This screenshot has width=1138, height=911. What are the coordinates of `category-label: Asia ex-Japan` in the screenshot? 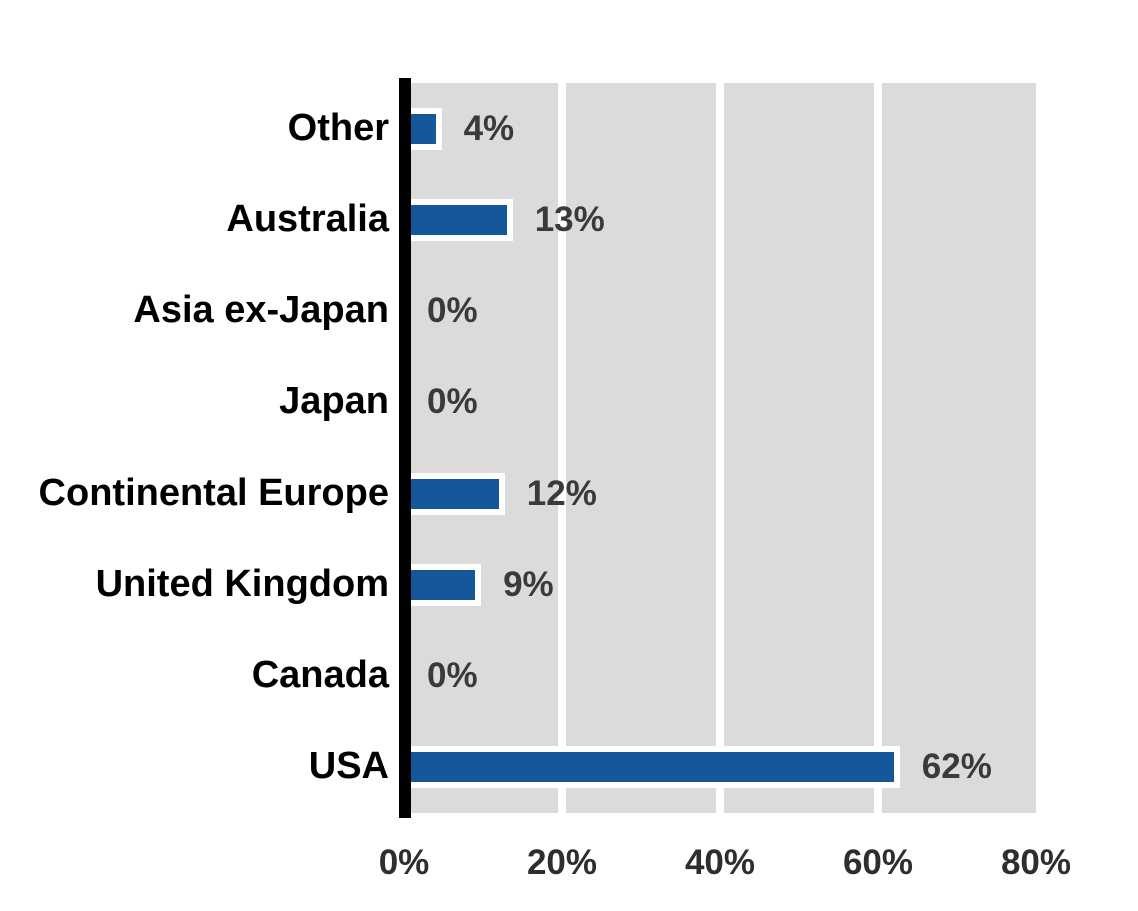 It's located at (261, 310).